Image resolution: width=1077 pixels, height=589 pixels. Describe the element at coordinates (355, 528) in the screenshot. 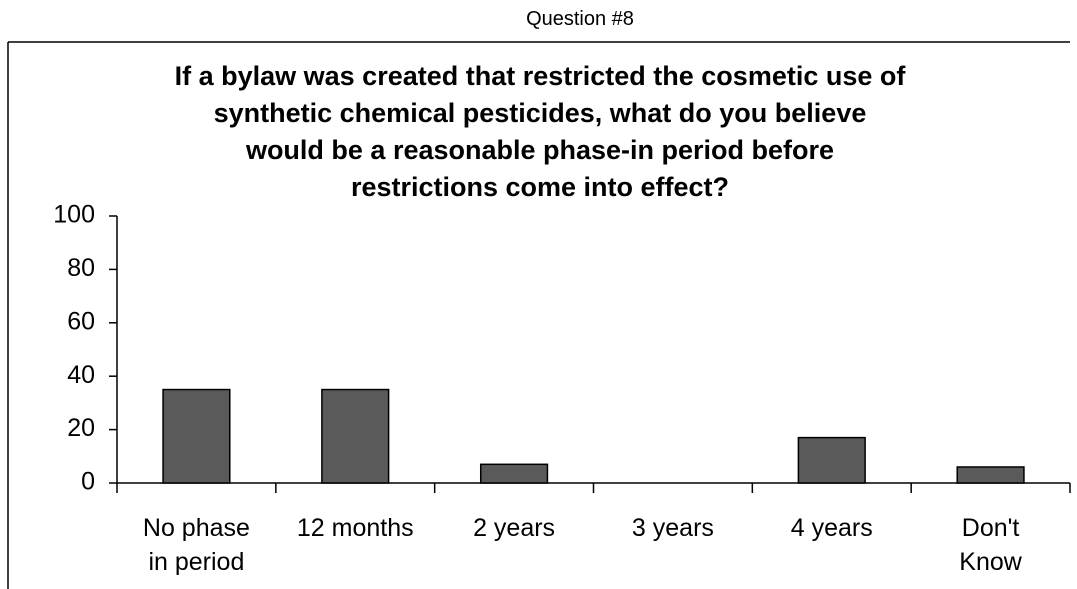

I see `x-tick-label: 12 months` at that location.